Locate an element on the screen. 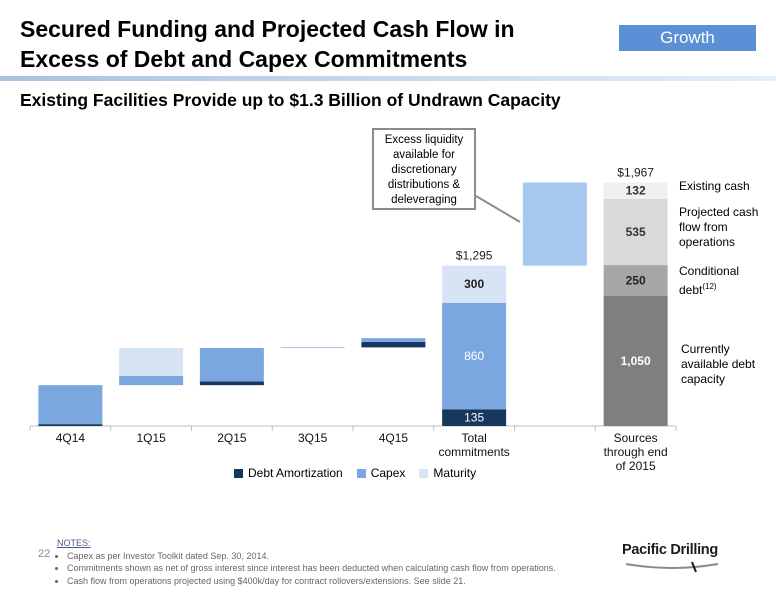 The image size is (776, 600). data-label-source: 250 is located at coordinates (636, 281).